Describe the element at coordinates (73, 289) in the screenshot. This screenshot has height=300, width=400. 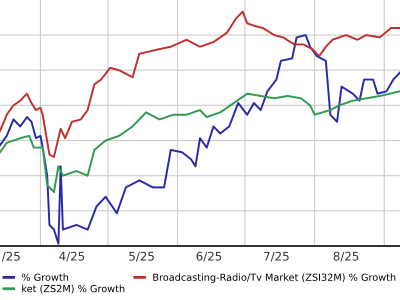
I see `legend-label: ket (ZS2M) % Growth` at that location.